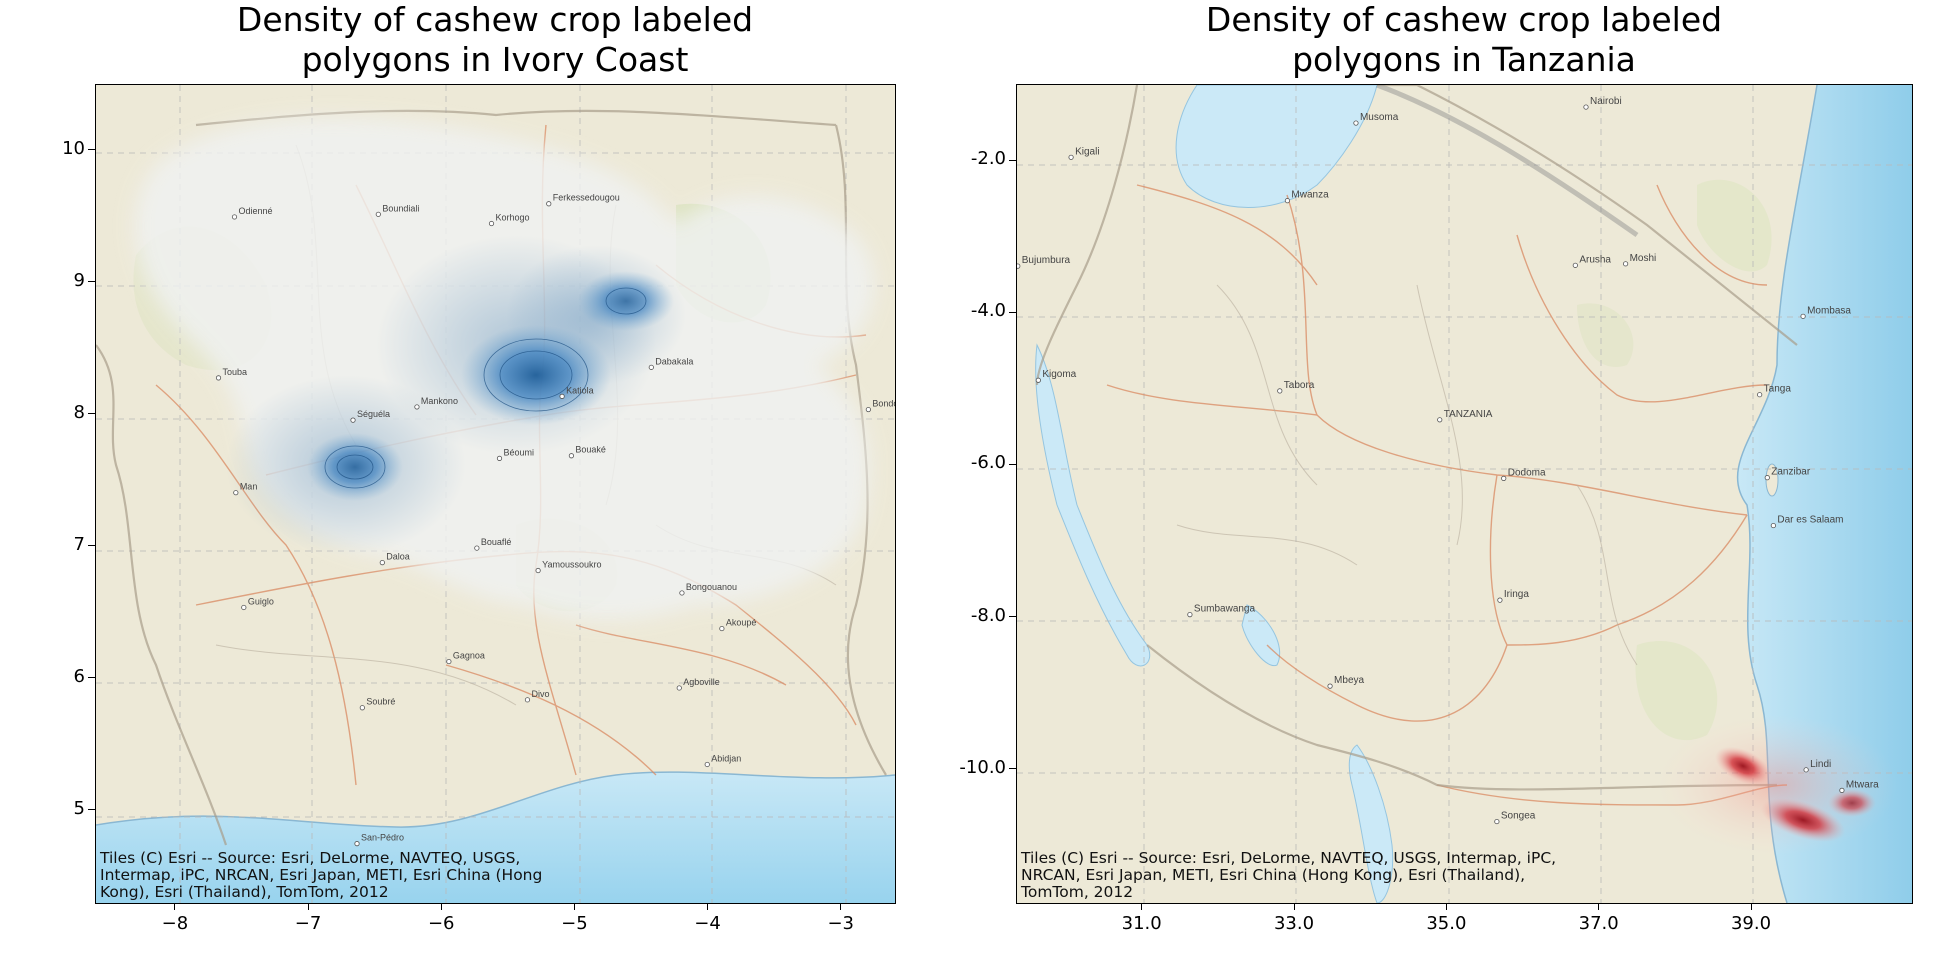 The width and height of the screenshot is (1950, 956). Describe the element at coordinates (1349, 680) in the screenshot. I see `place-label: Mbeya` at that location.